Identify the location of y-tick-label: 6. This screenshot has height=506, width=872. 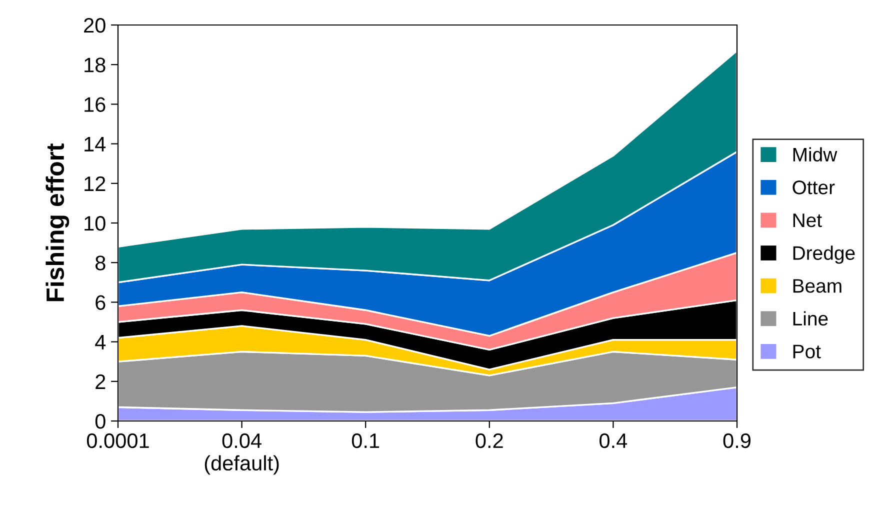
(101, 302).